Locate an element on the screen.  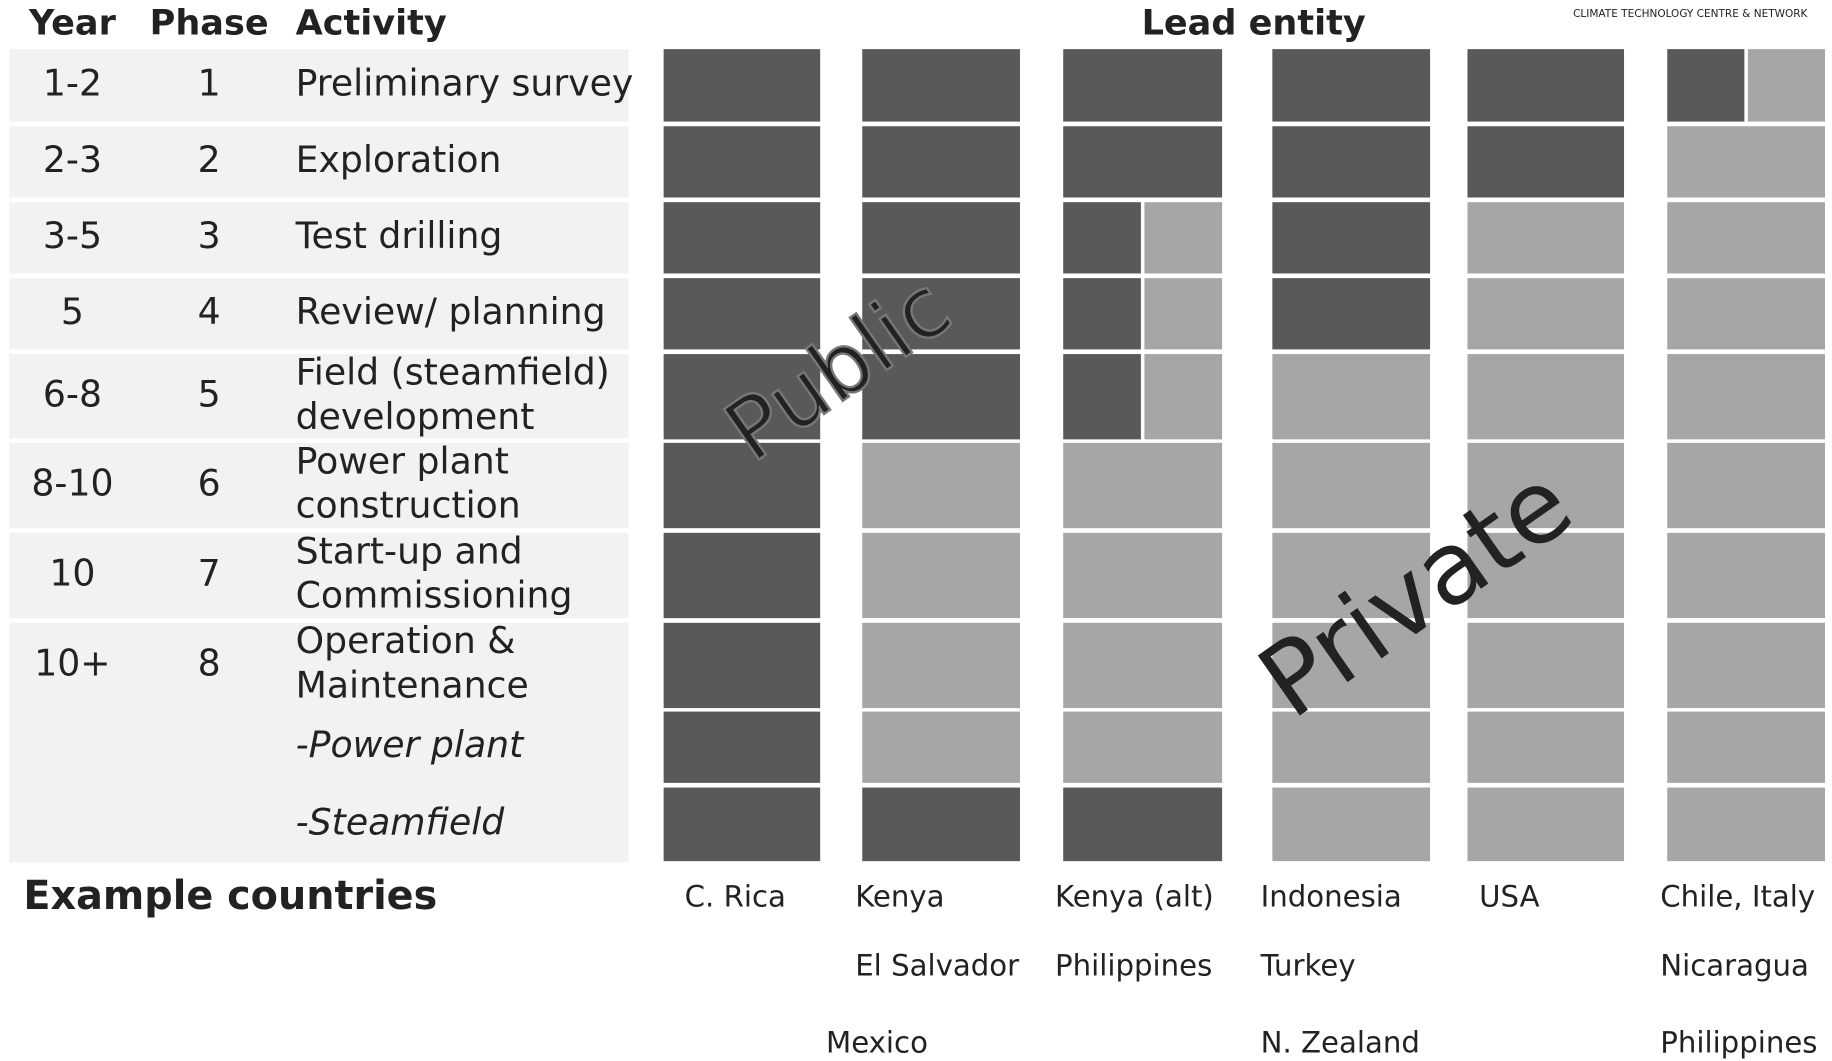
lead-entity-header: Lead entity is located at coordinates (1254, 23).